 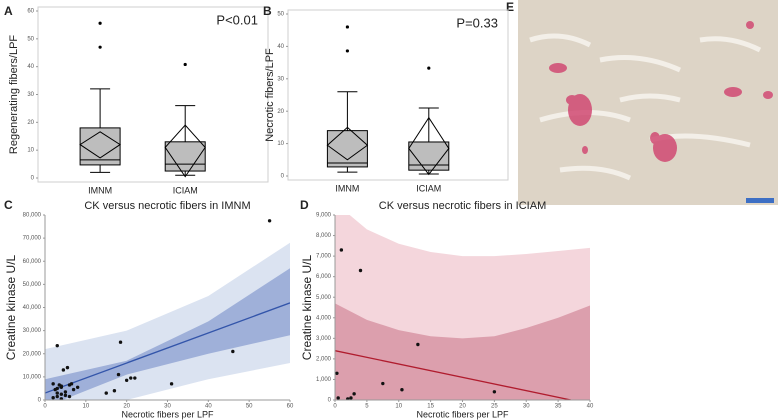 I want to click on y-axis-label: Creatine kinase U/L, so click(x=307, y=307).